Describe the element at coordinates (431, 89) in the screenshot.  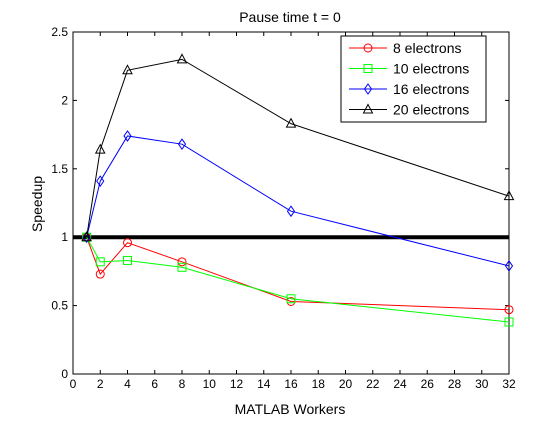
I see `legend-label: 16 electrons` at that location.